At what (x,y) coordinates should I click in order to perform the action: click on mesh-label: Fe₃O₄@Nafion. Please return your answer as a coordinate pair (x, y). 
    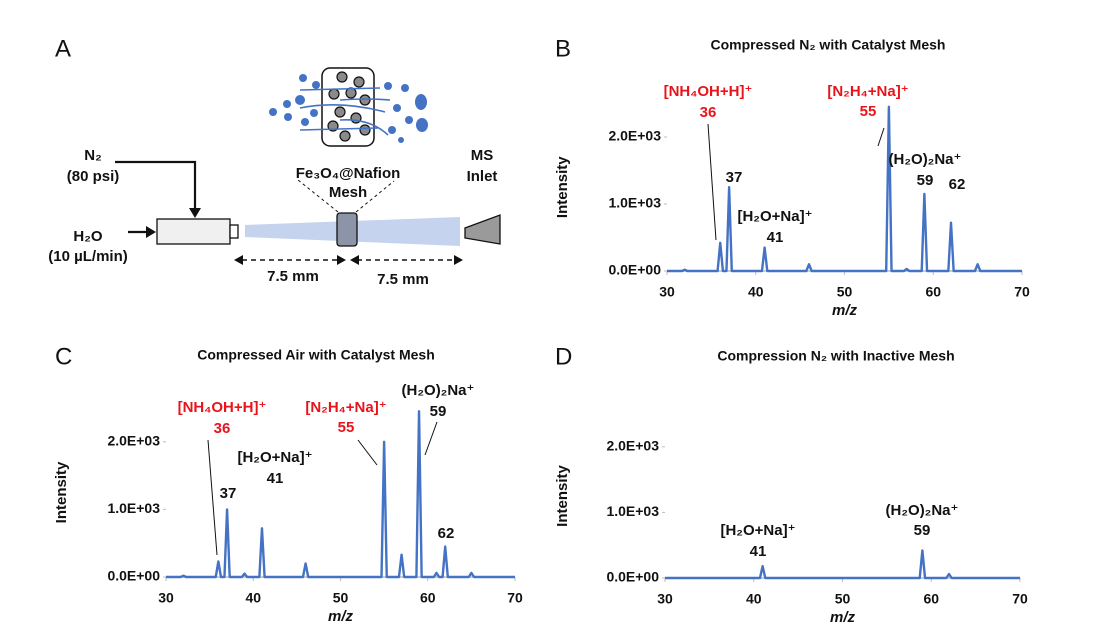
    Looking at the image, I should click on (348, 173).